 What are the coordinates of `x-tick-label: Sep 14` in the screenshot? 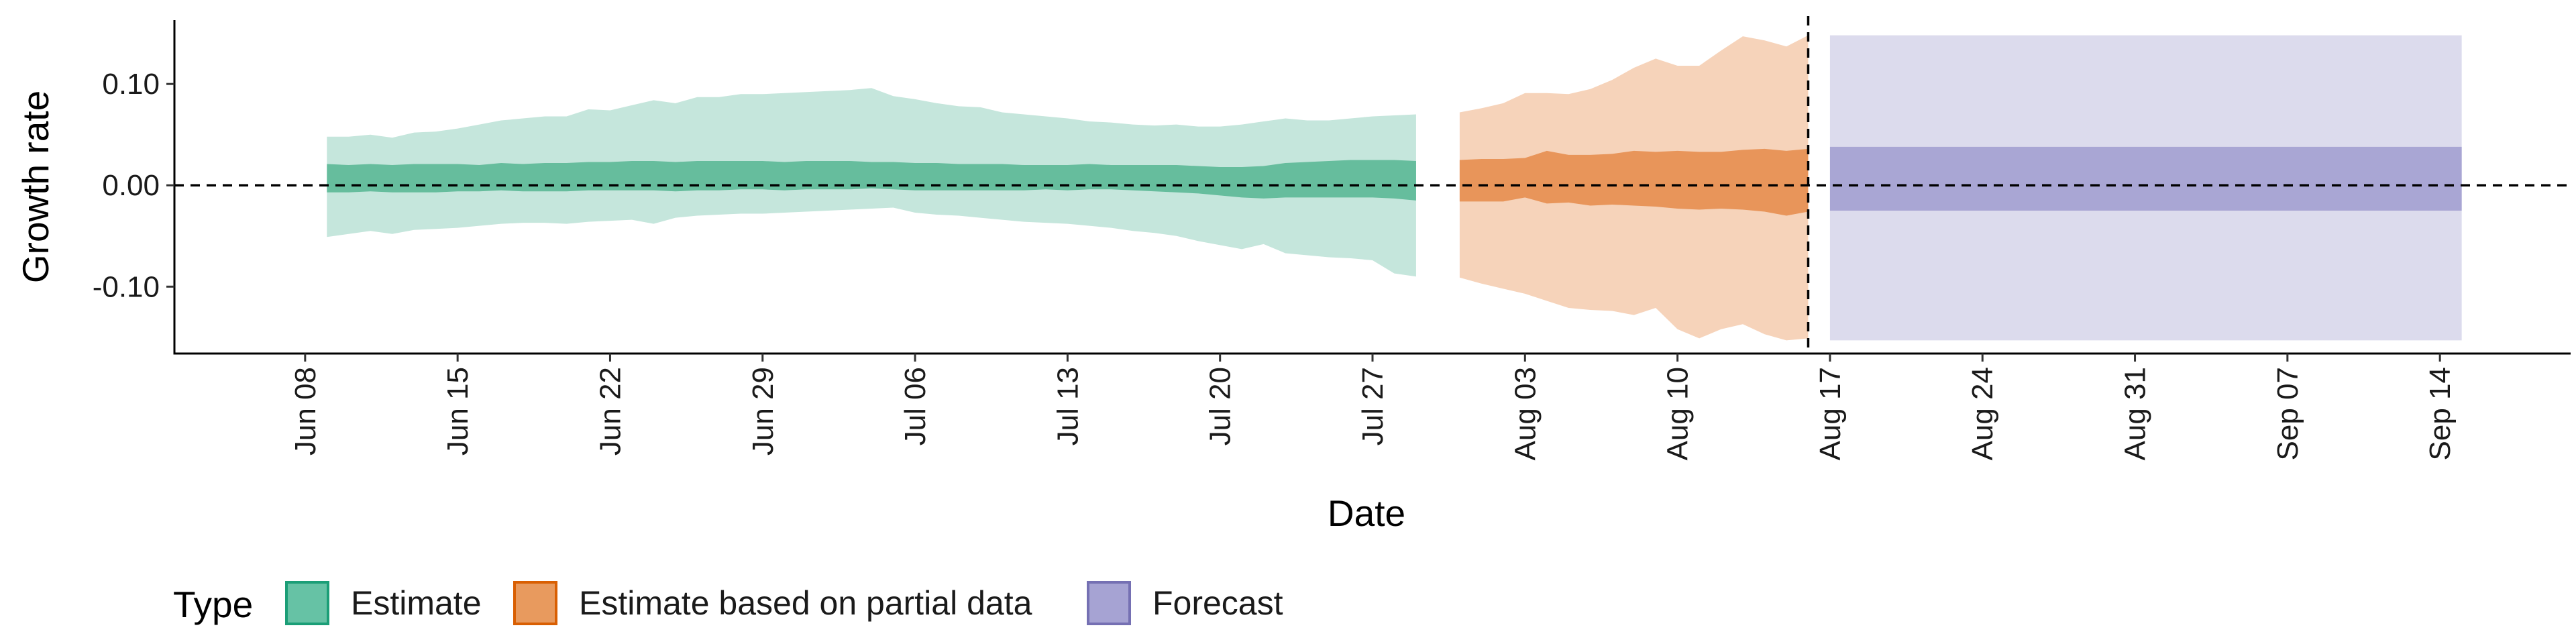 It's located at (2440, 413).